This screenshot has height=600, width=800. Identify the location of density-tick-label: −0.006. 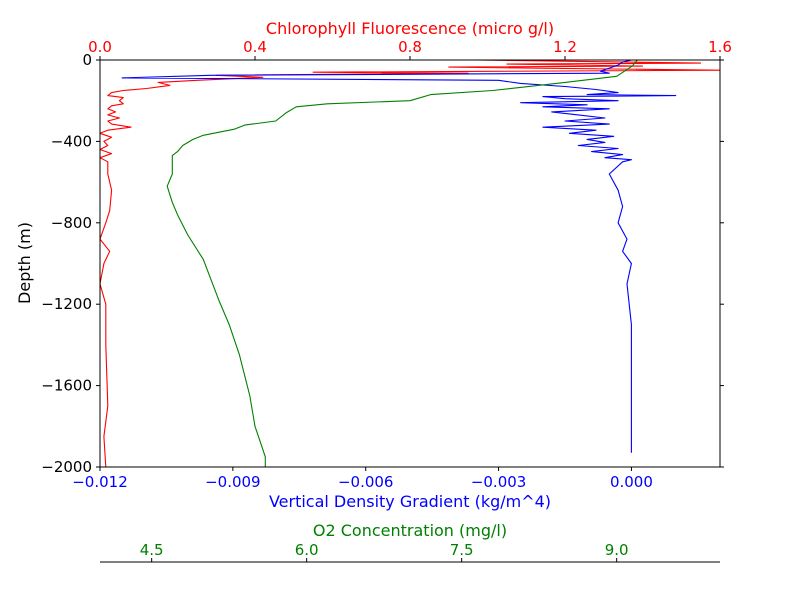
(366, 482).